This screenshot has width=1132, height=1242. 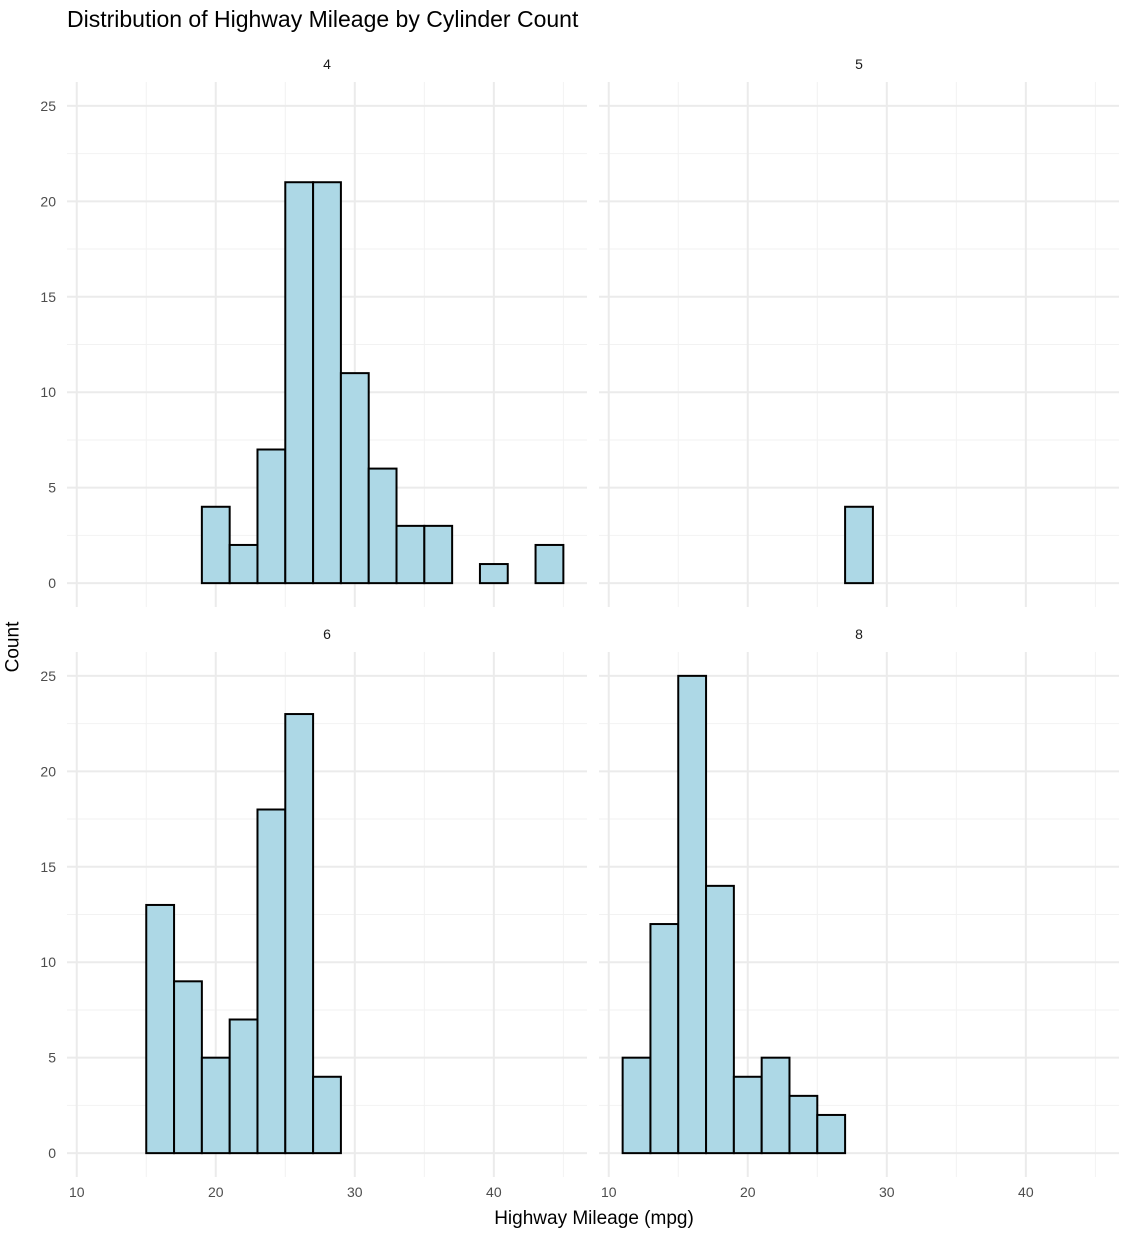 What do you see at coordinates (327, 64) in the screenshot?
I see `facet-strip-label: 4` at bounding box center [327, 64].